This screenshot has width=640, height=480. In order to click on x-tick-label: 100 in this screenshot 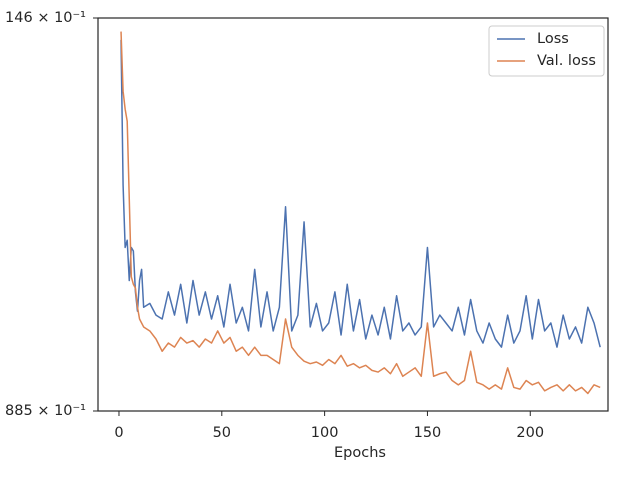, I will do `click(325, 433)`.